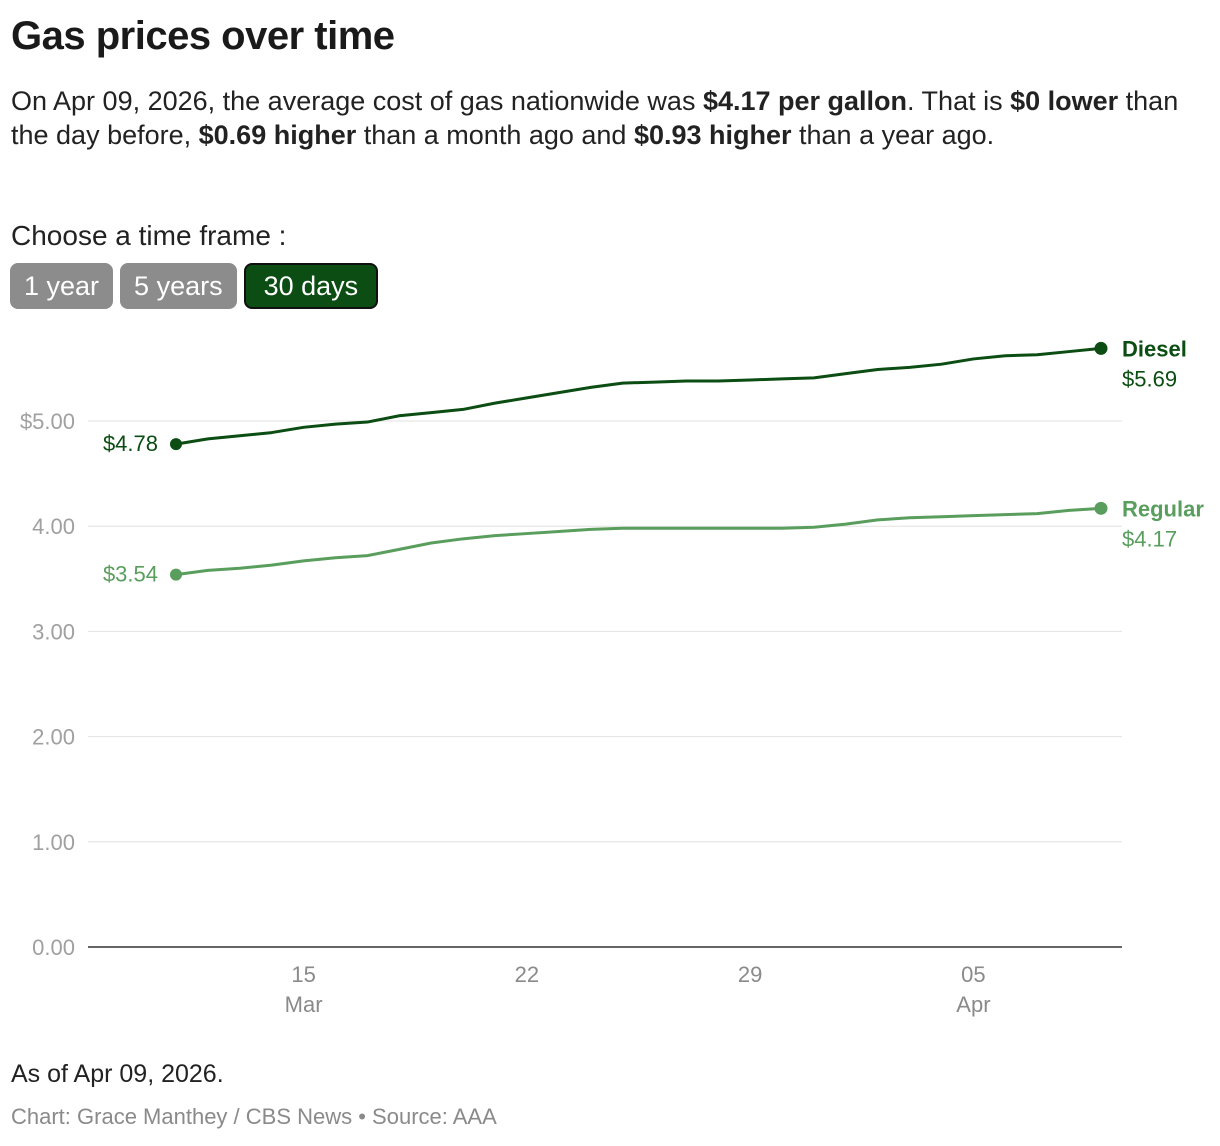 Image resolution: width=1220 pixels, height=1146 pixels. What do you see at coordinates (277, 135) in the screenshot?
I see `subtitle-month-change: $0.69 higher` at bounding box center [277, 135].